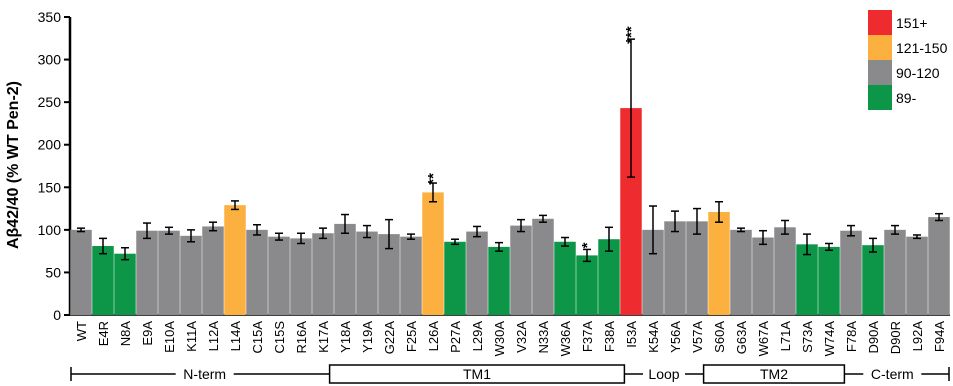 Image resolution: width=953 pixels, height=386 pixels. Describe the element at coordinates (609, 336) in the screenshot. I see `x-tick-label-f38a: F38A` at that location.